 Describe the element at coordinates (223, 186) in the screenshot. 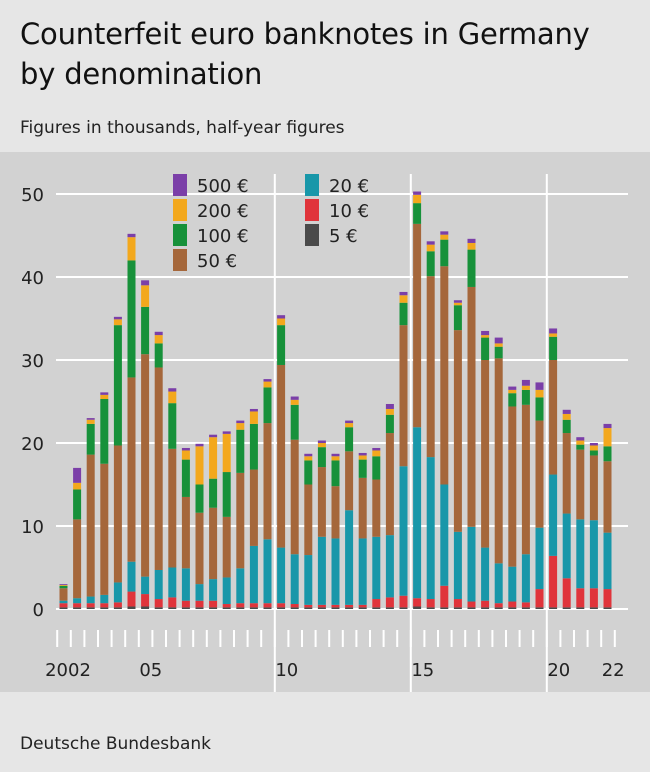

I see `legend-label: 500 €` at that location.